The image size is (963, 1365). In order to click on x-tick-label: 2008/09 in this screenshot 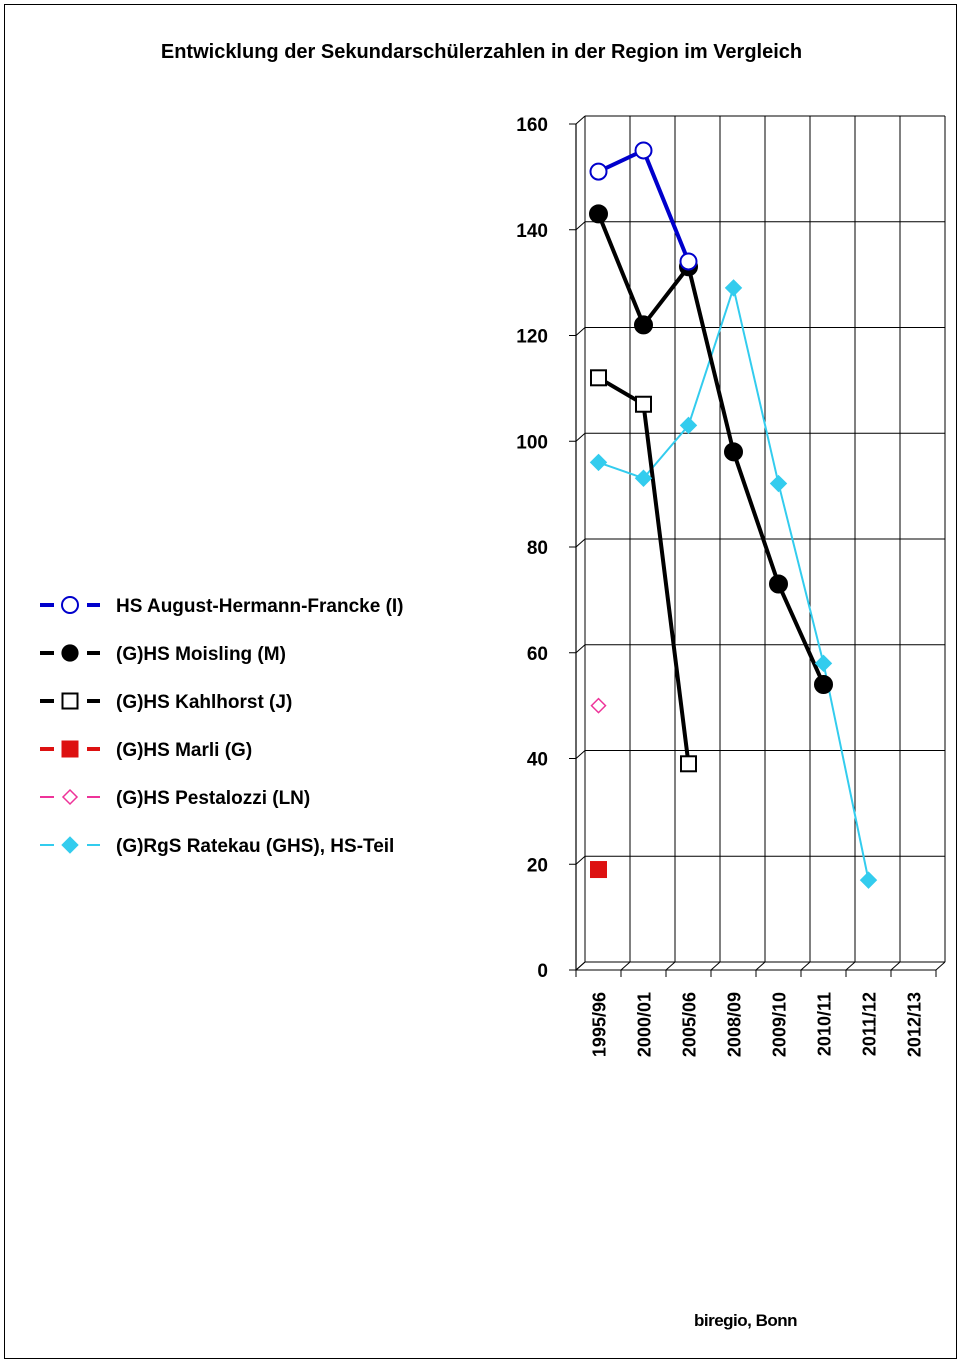, I will do `click(735, 1024)`.